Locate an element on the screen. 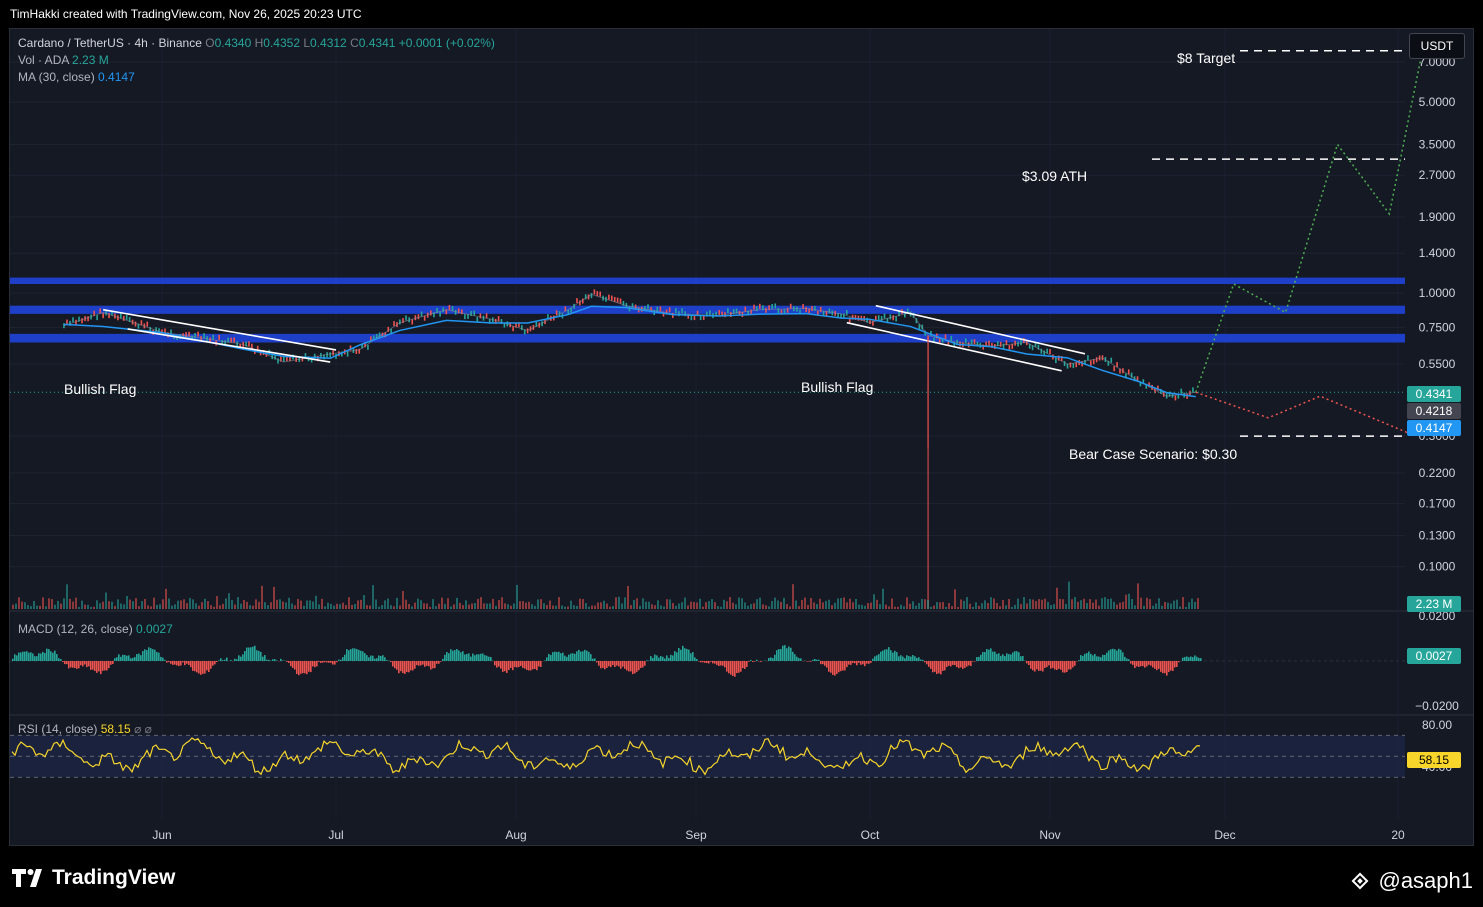 The image size is (1483, 907). ma-legend: MA (30, close) 0.4147 is located at coordinates (76, 77).